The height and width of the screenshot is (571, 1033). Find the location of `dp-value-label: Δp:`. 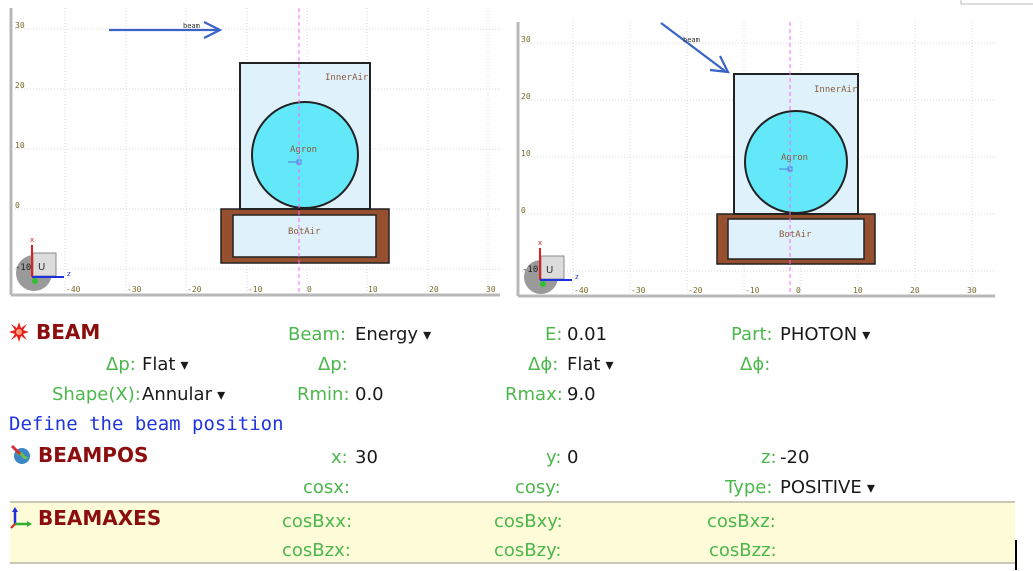

dp-value-label: Δp: is located at coordinates (333, 364).